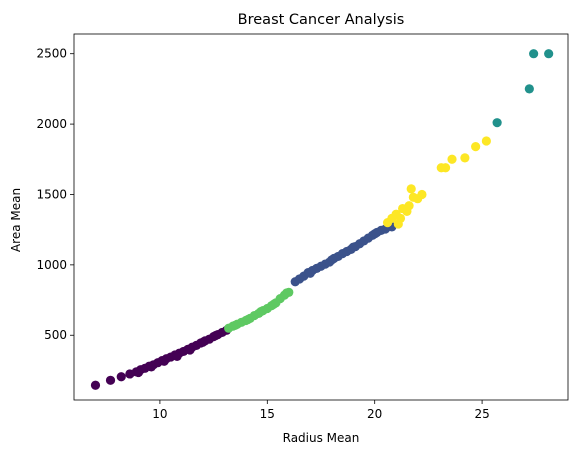 The image size is (580, 455). I want to click on series-cluster-yellow, so click(436, 182).